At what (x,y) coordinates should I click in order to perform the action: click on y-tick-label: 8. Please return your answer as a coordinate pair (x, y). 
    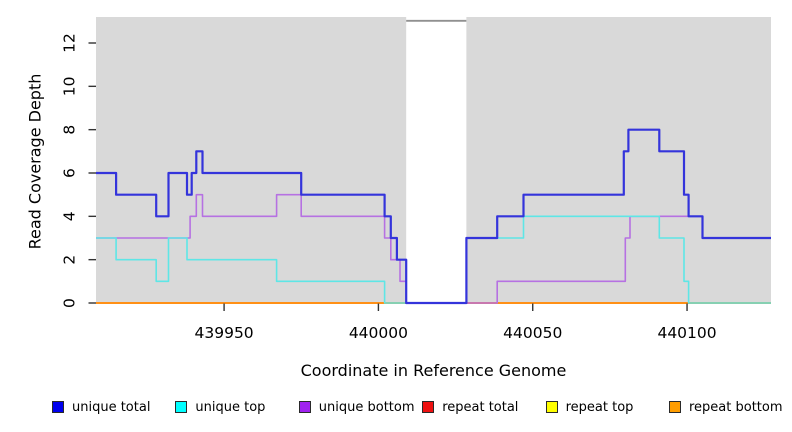
    Looking at the image, I should click on (70, 130).